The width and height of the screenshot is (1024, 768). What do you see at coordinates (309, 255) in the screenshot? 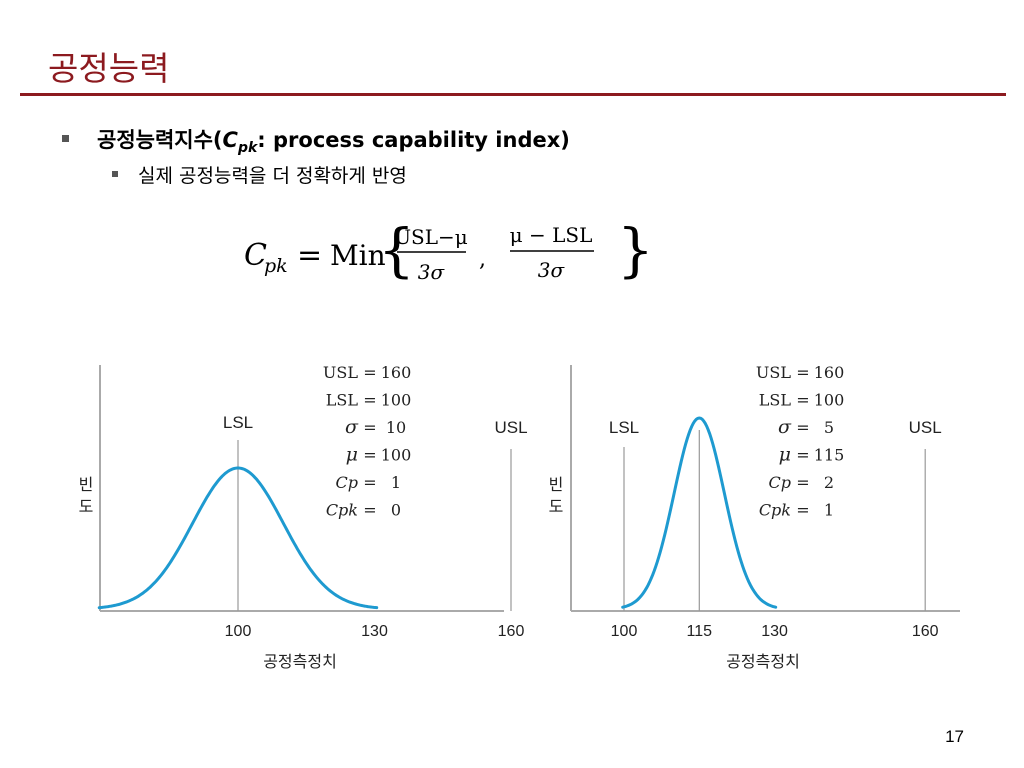
I see `formula-equals: =` at bounding box center [309, 255].